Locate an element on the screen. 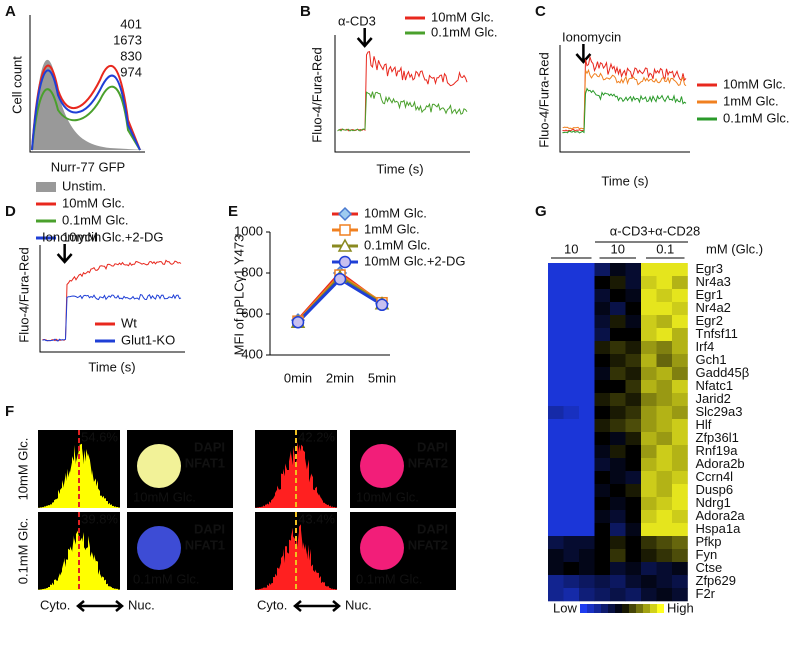 This screenshot has height=650, width=800. trace is located at coordinates (112, 300).